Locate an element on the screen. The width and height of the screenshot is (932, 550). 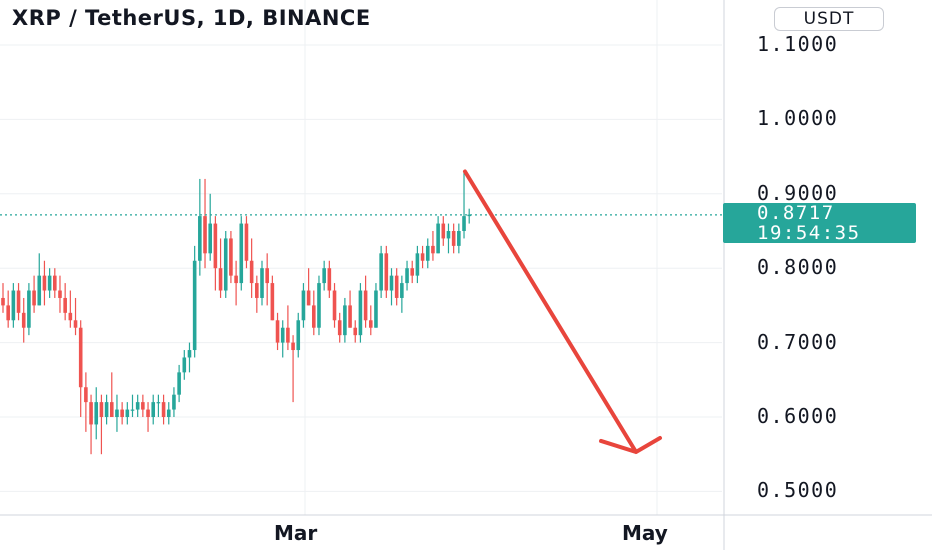
last-price-label: 0.8717 19:54:35 is located at coordinates (819, 223).